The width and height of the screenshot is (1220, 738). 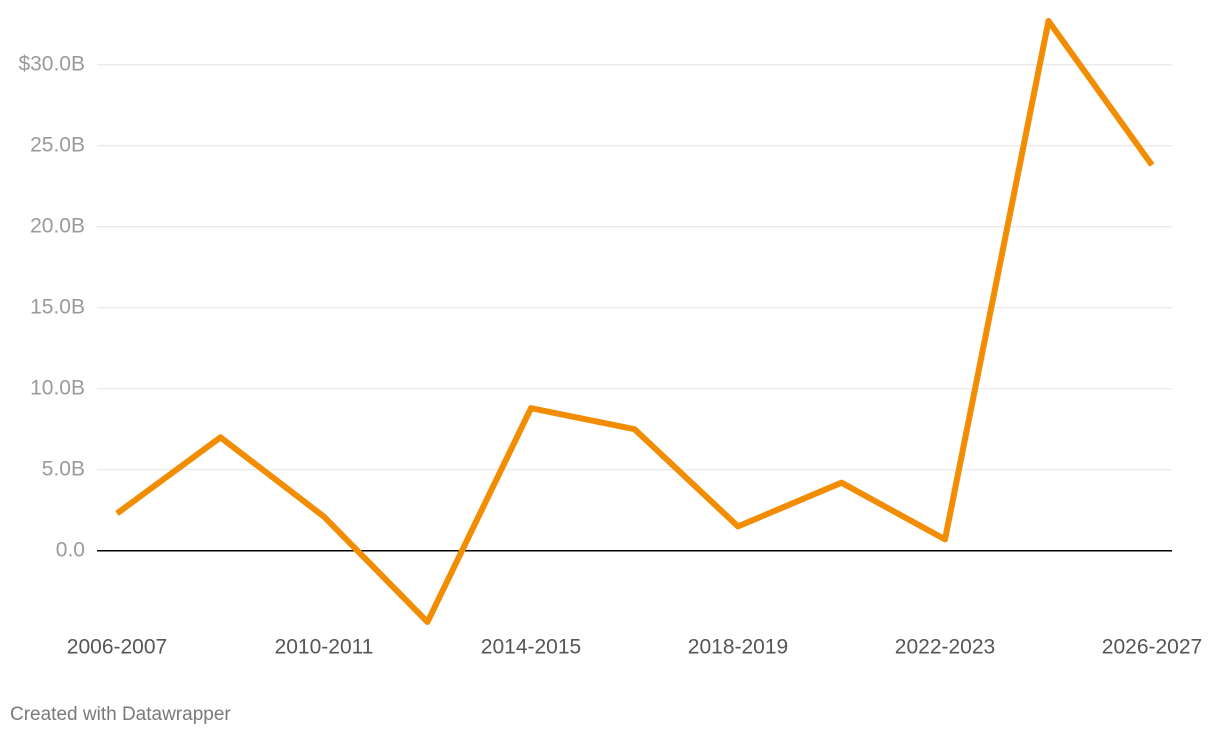 I want to click on x-tick-label: 2018-2019, so click(x=738, y=647).